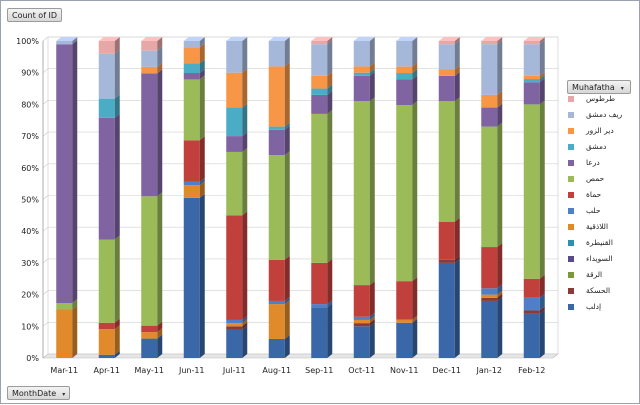 The width and height of the screenshot is (640, 405). I want to click on x-tick-label: Dec-11, so click(446, 370).